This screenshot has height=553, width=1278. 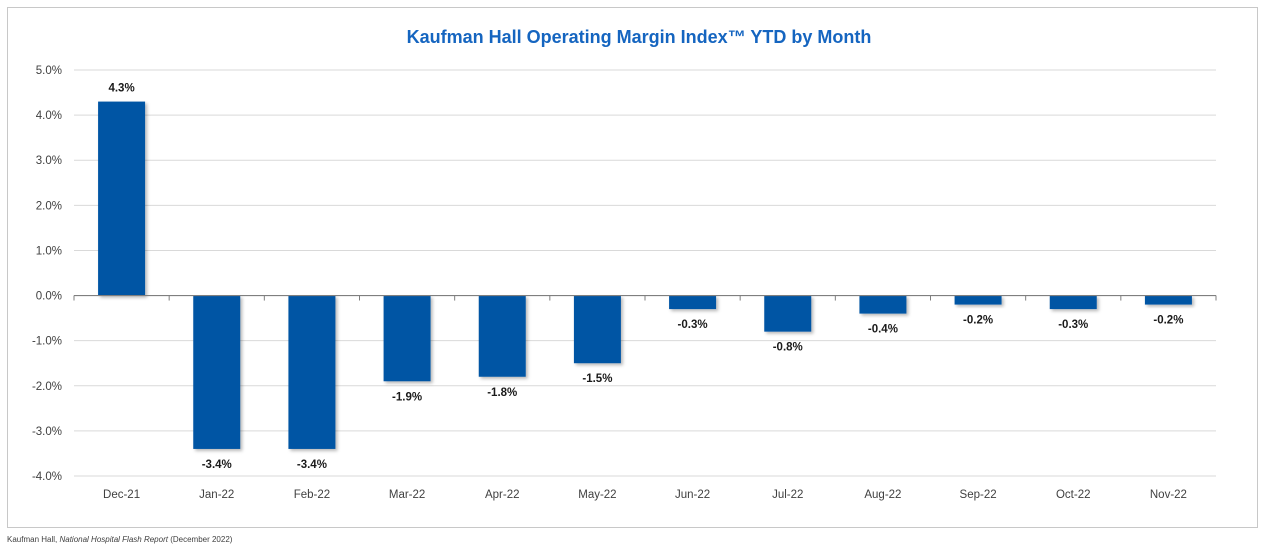 What do you see at coordinates (49, 206) in the screenshot?
I see `y-tick-label: 2.0%` at bounding box center [49, 206].